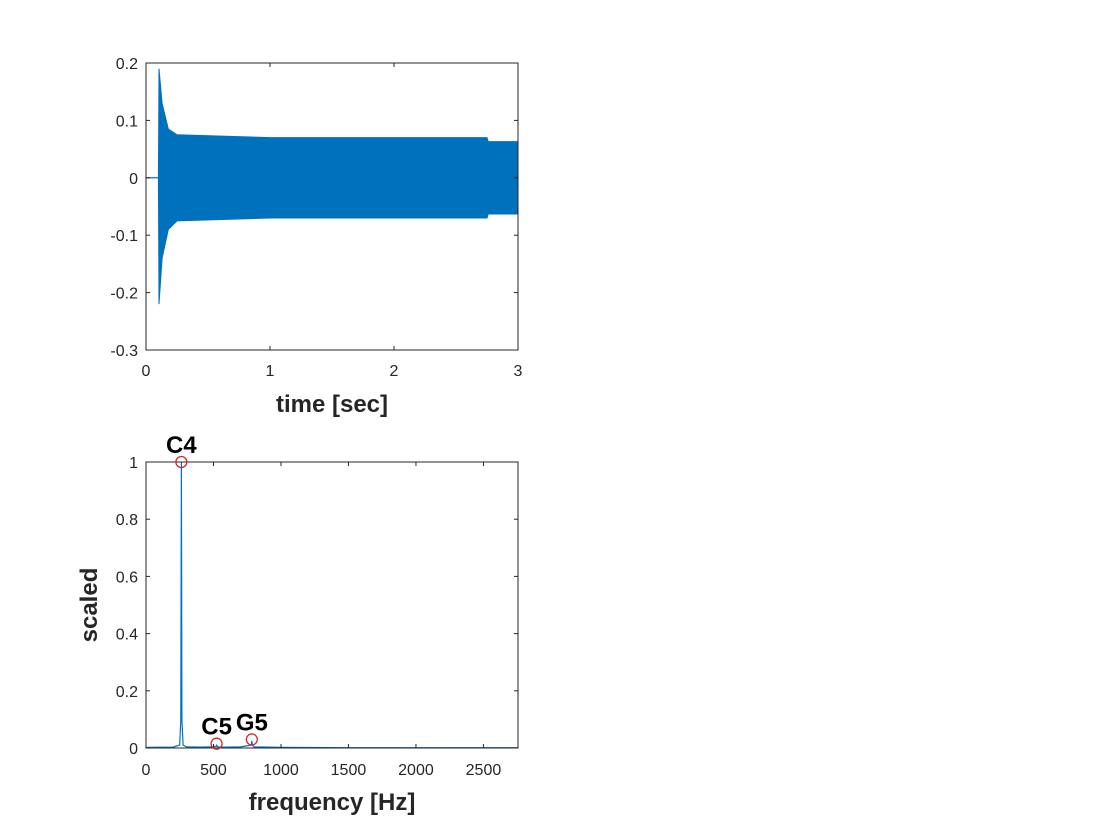 The height and width of the screenshot is (840, 1120). Describe the element at coordinates (484, 770) in the screenshot. I see `spectrum-xtick-label: 2500` at that location.